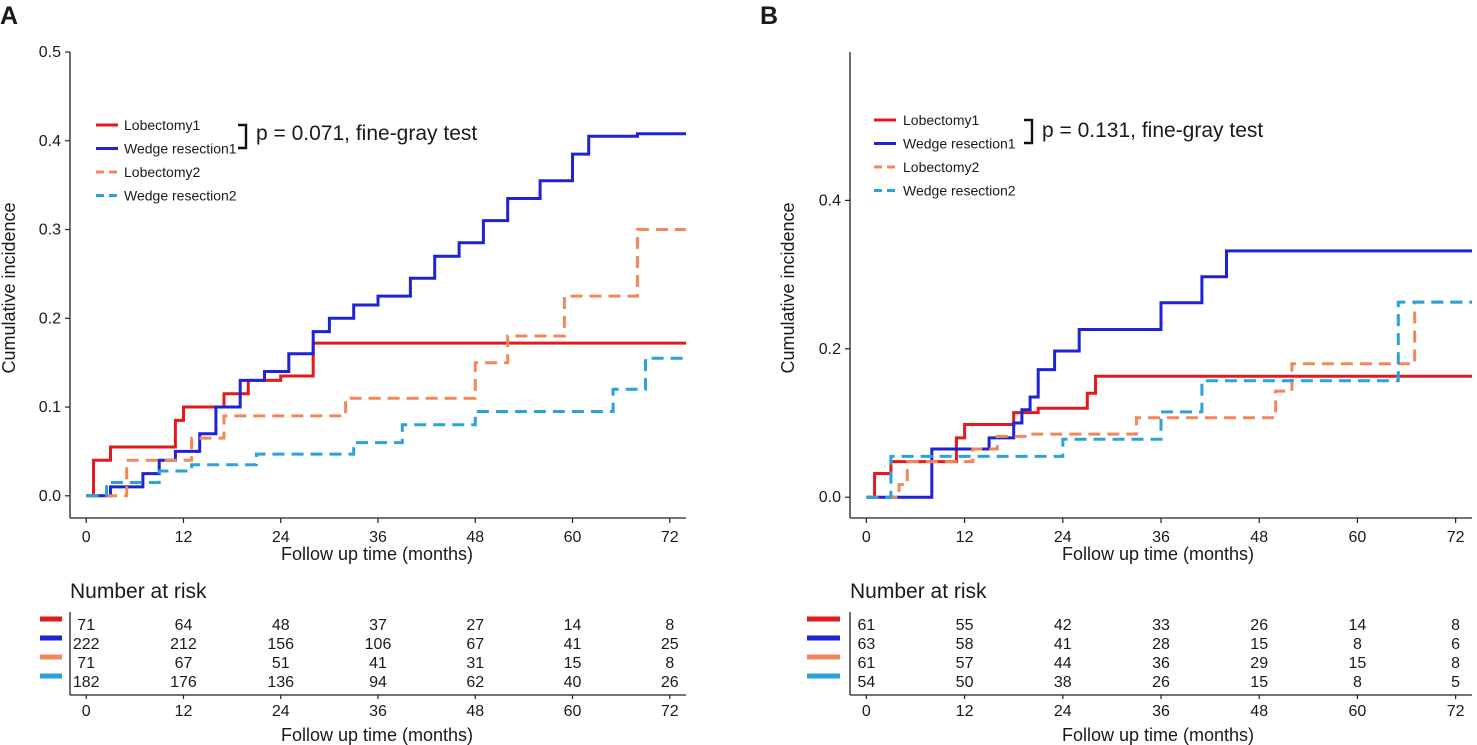 This screenshot has width=1477, height=745. I want to click on p-value-annotation: p = 0.131, fine-gray test, so click(1152, 130).